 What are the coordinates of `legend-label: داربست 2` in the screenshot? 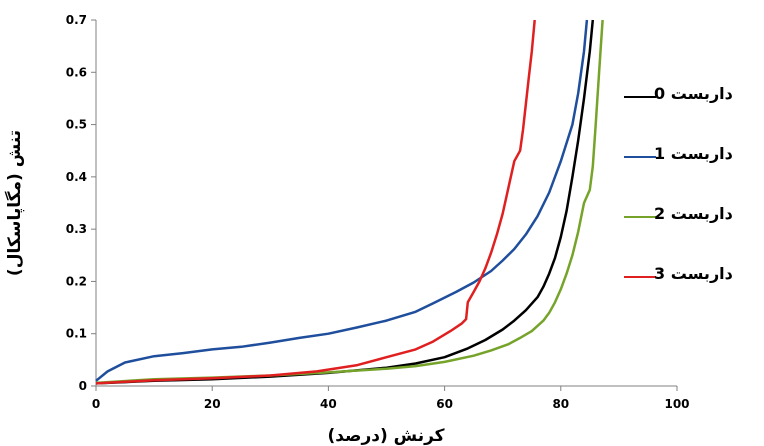 It's located at (693, 213).